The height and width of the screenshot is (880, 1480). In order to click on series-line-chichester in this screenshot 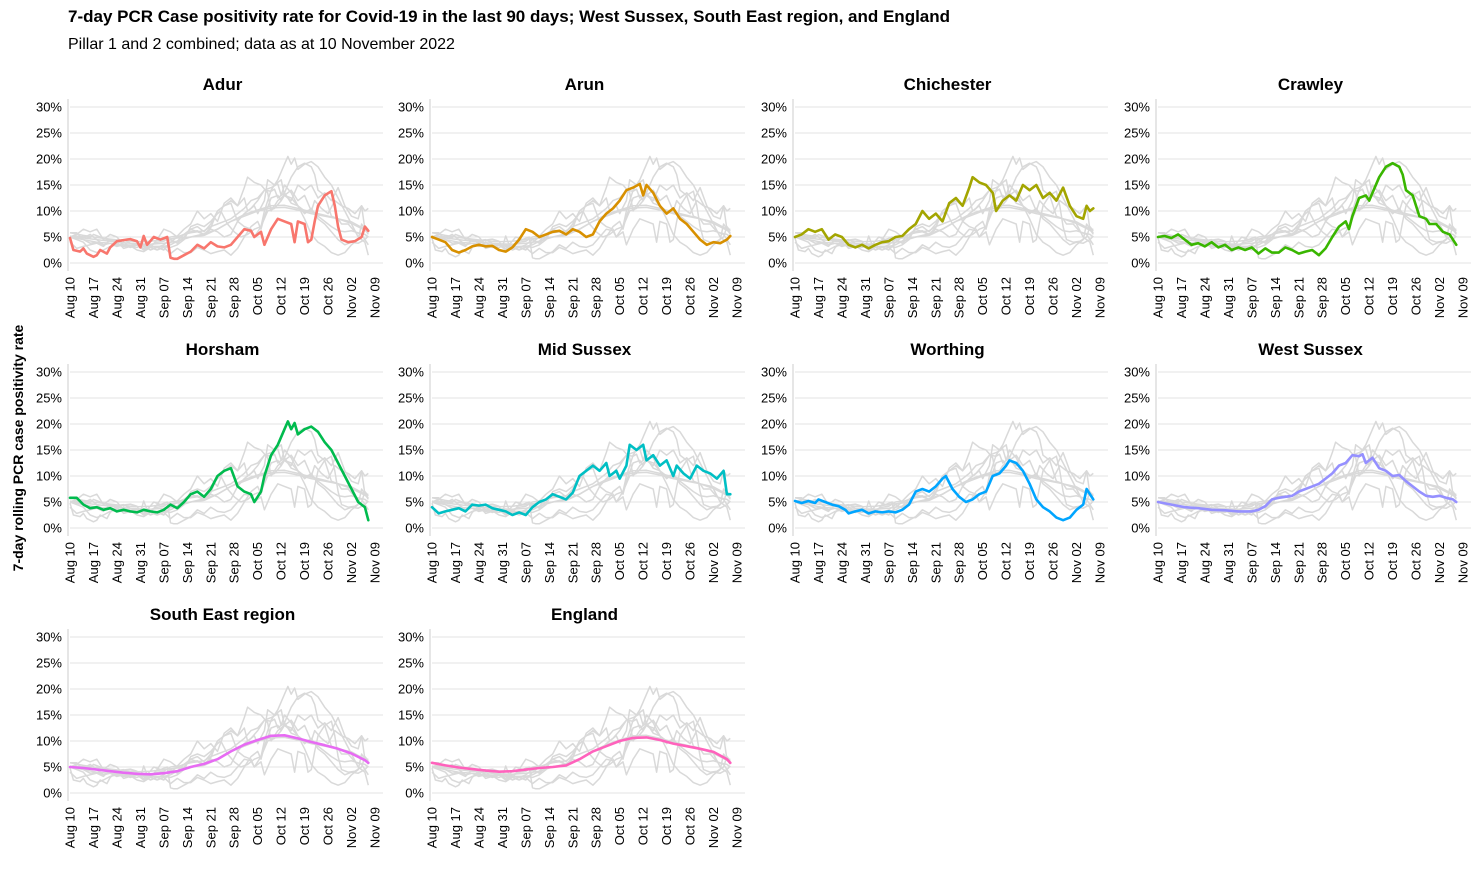, I will do `click(944, 212)`.